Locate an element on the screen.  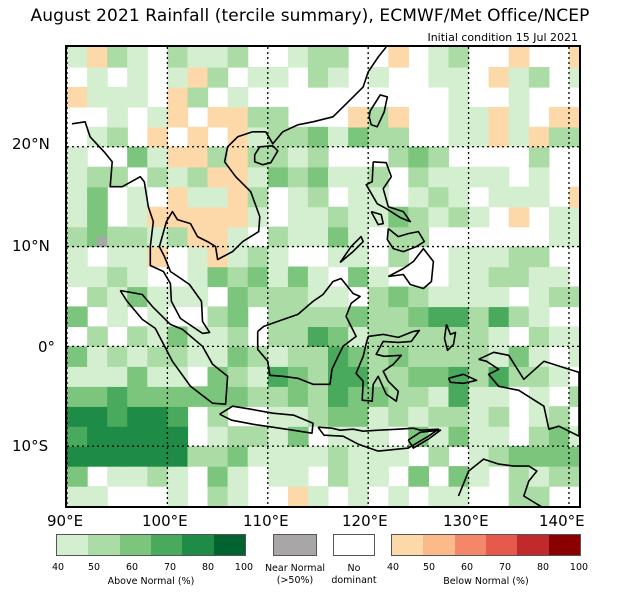
legend-above-tick: 70 is located at coordinates (170, 567).